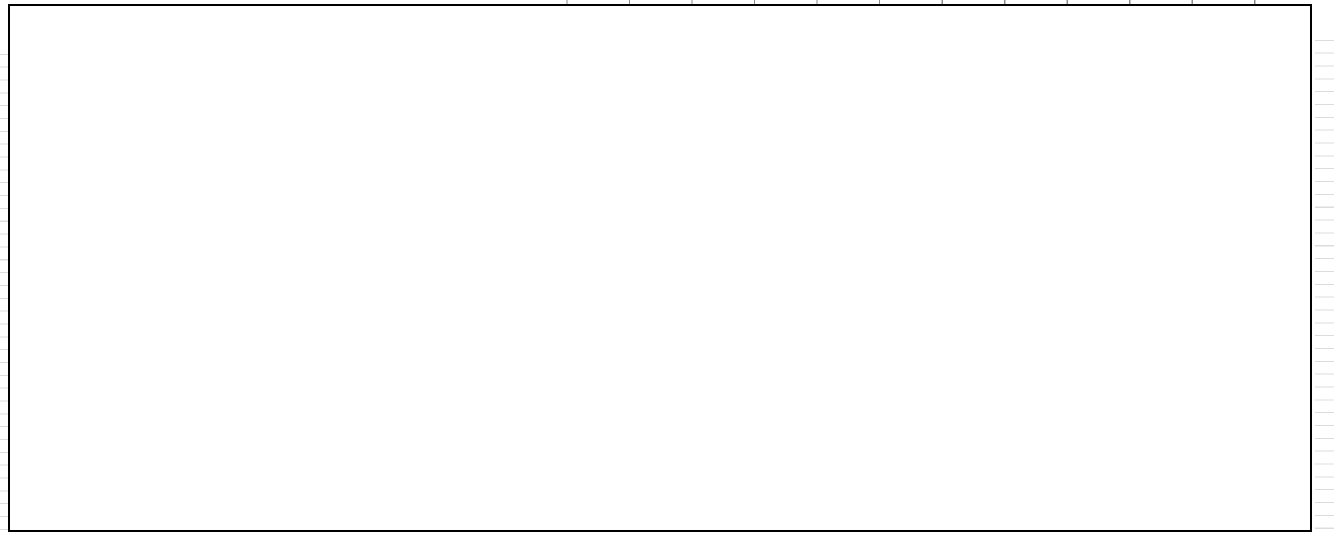 The image size is (1334, 535). I want to click on table-header, so click(660, 24).